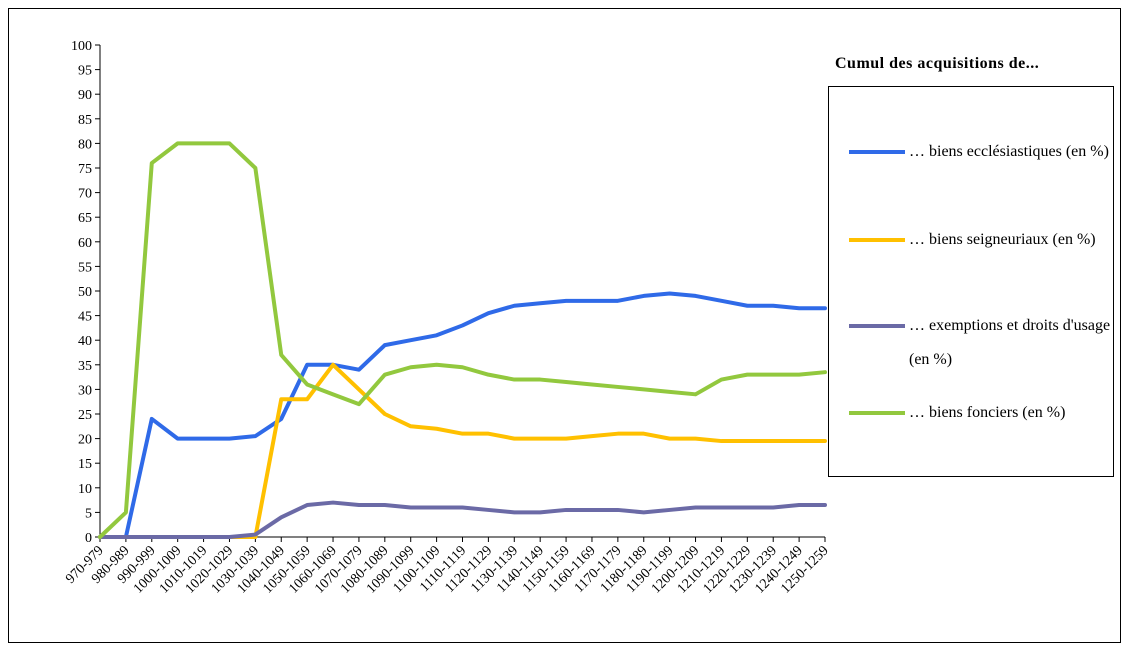  What do you see at coordinates (85, 292) in the screenshot?
I see `y-tick-label: 50` at bounding box center [85, 292].